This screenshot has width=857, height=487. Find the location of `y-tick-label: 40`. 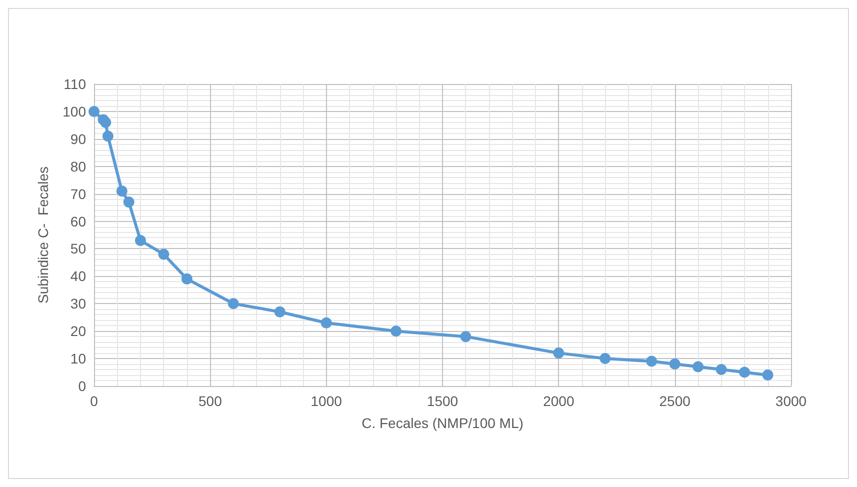

y-tick-label: 40 is located at coordinates (78, 276).